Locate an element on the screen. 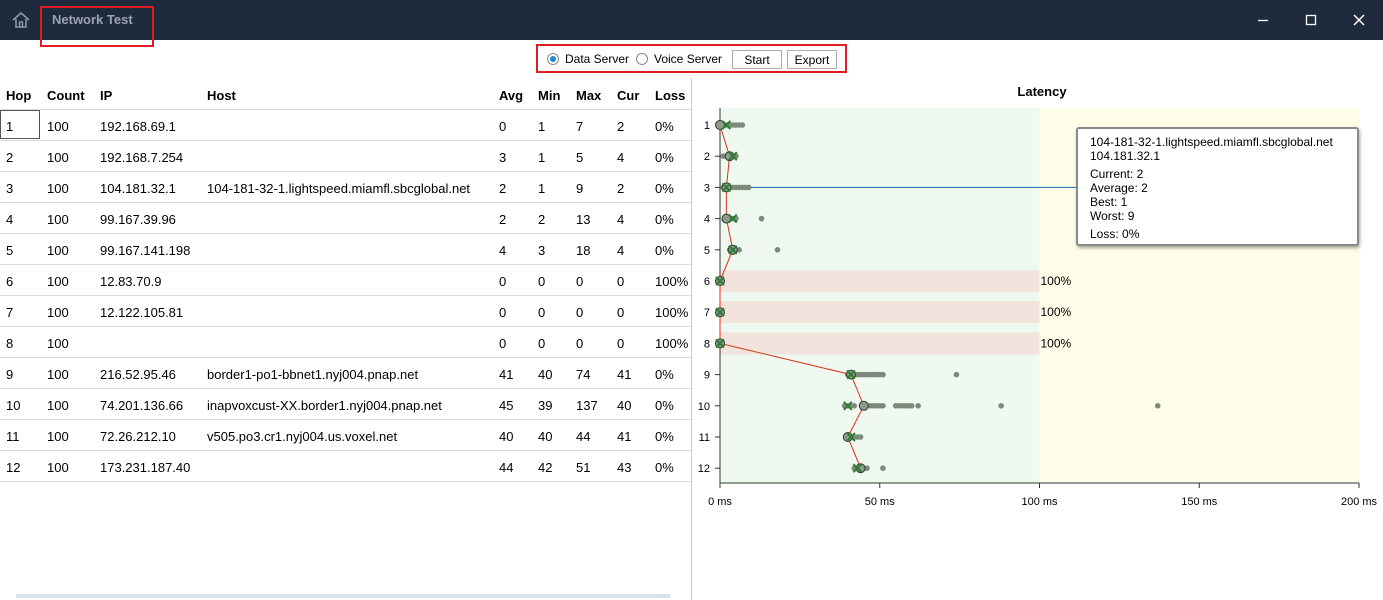  data-server-radio is located at coordinates (553, 59).